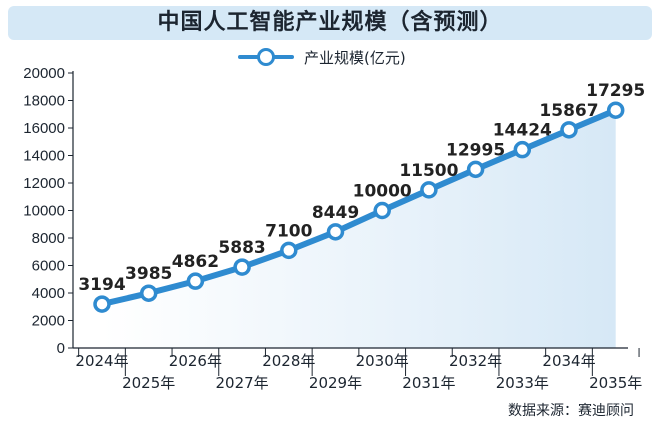  Describe the element at coordinates (44, 128) in the screenshot. I see `y-tick-label: 16000` at that location.